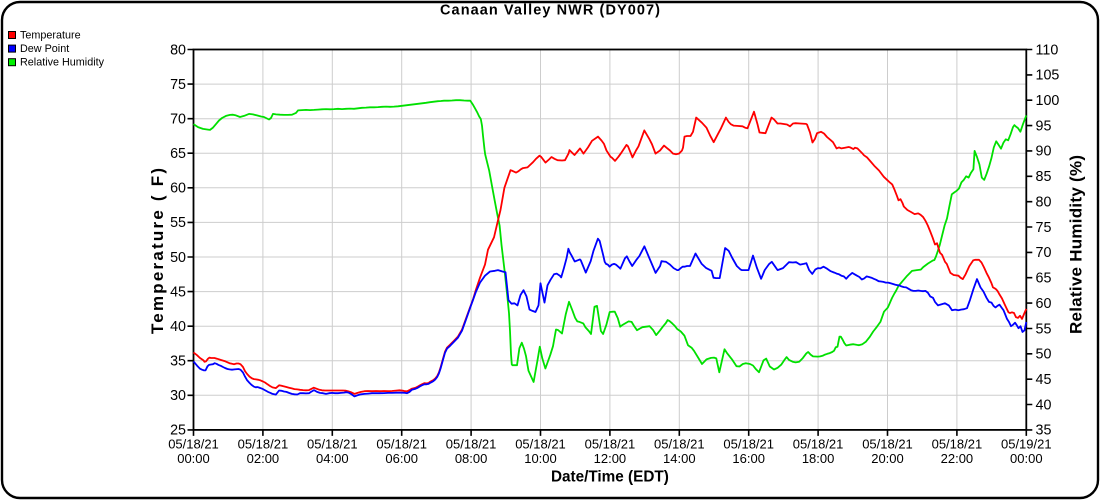 This screenshot has height=500, width=1100. Describe the element at coordinates (1044, 152) in the screenshot. I see `svg-text: 90` at that location.